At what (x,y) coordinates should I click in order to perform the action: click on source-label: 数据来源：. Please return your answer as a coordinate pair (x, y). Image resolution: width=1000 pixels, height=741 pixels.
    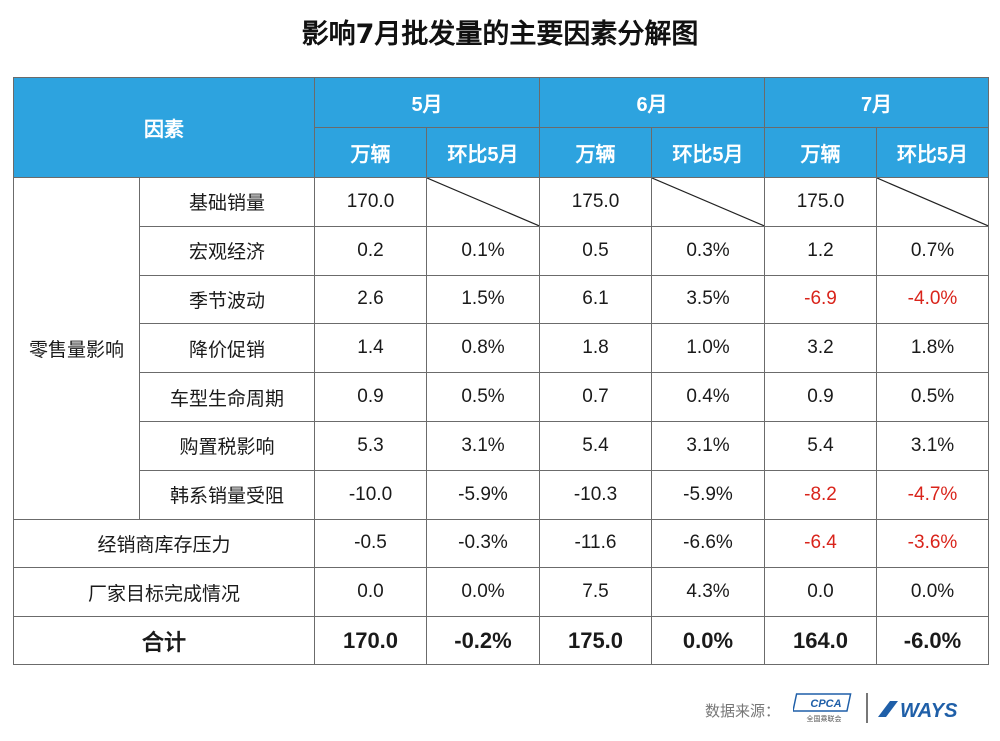
    Looking at the image, I should click on (742, 711).